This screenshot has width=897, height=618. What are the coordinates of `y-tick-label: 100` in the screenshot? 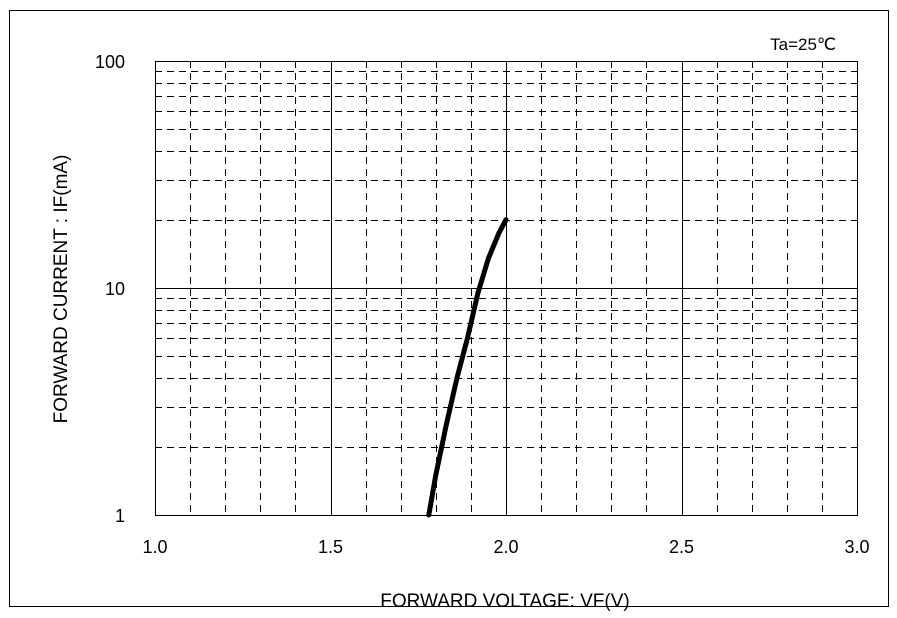 It's located at (110, 62).